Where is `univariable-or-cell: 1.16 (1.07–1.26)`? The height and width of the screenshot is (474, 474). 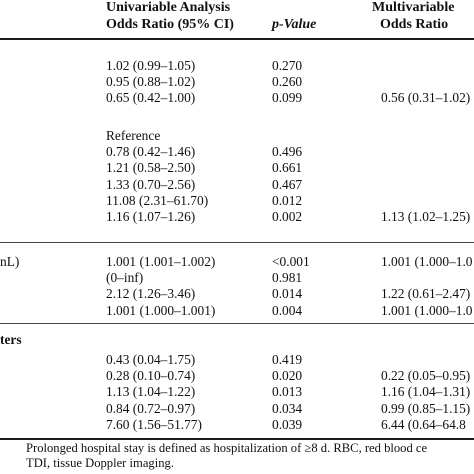
univariable-or-cell: 1.16 (1.07–1.26) is located at coordinates (151, 216).